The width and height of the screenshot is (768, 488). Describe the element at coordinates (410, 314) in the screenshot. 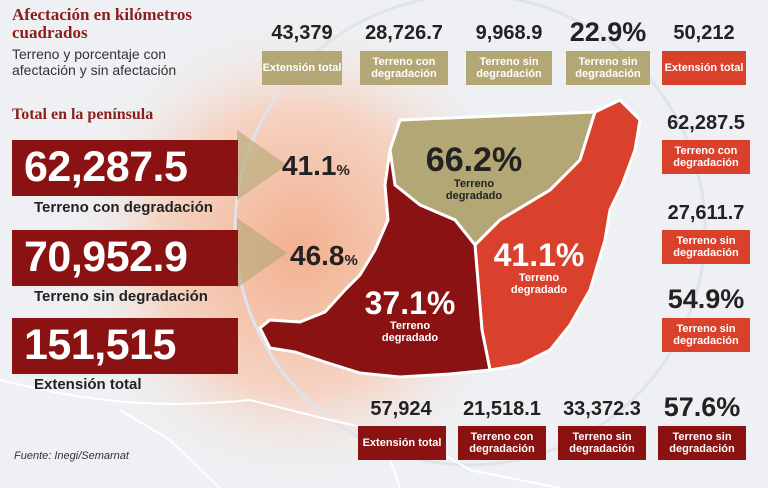

I see `campeche-label: 37.1% Terreno degradado` at that location.